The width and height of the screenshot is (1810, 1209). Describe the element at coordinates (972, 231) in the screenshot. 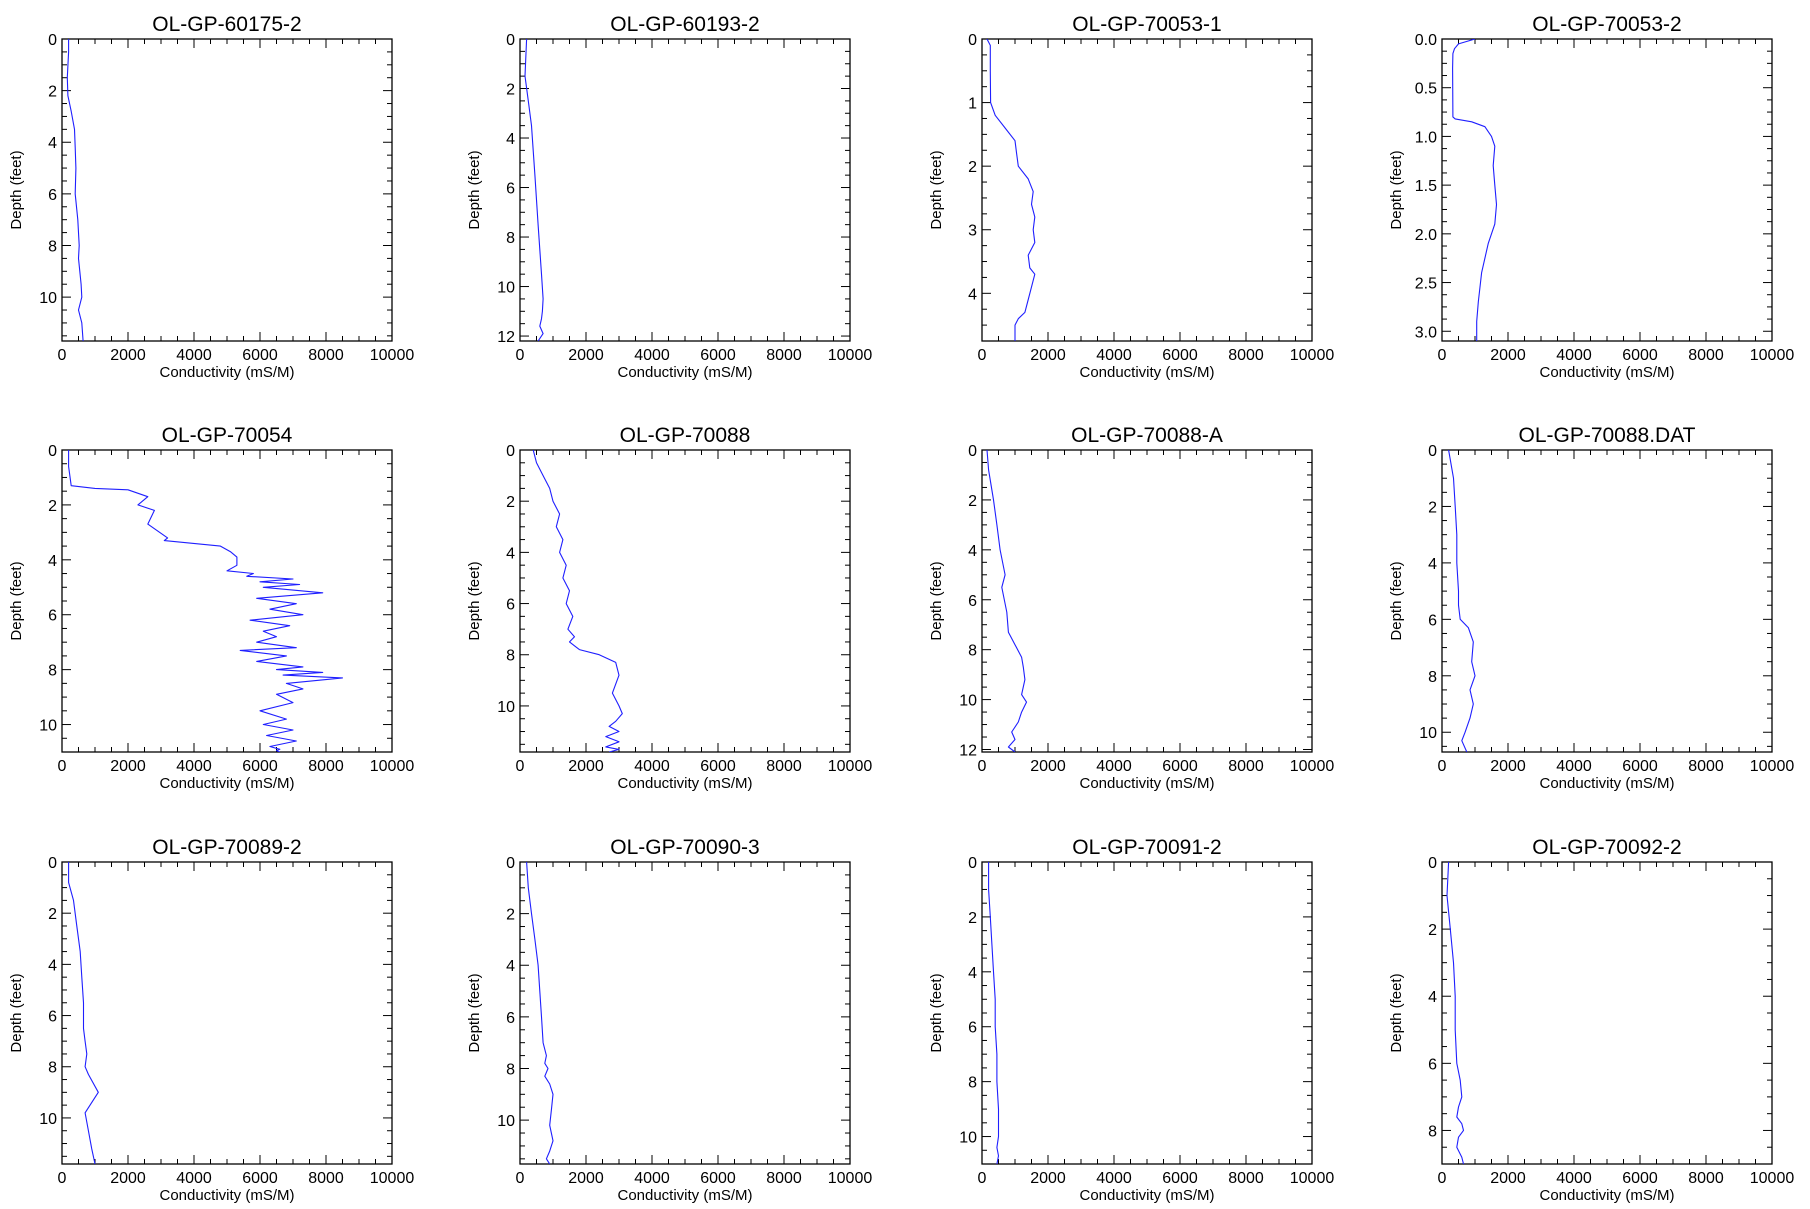

I see `y-tick-label: 3` at that location.